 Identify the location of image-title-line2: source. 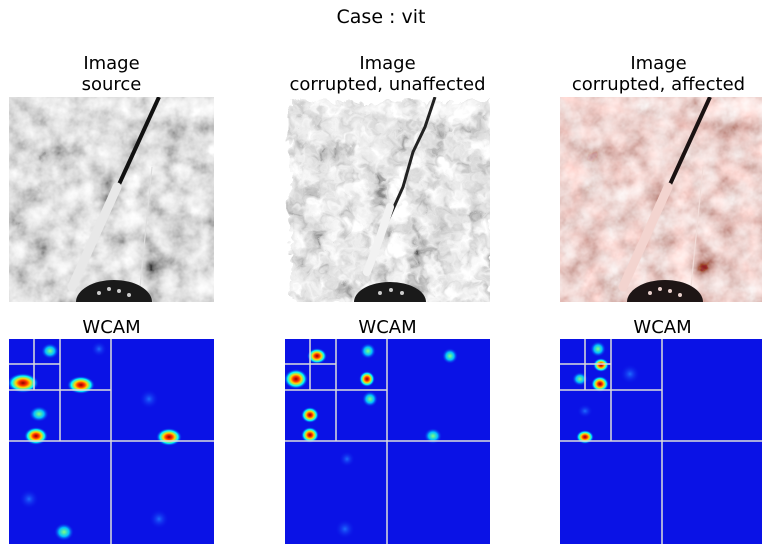
(111, 84).